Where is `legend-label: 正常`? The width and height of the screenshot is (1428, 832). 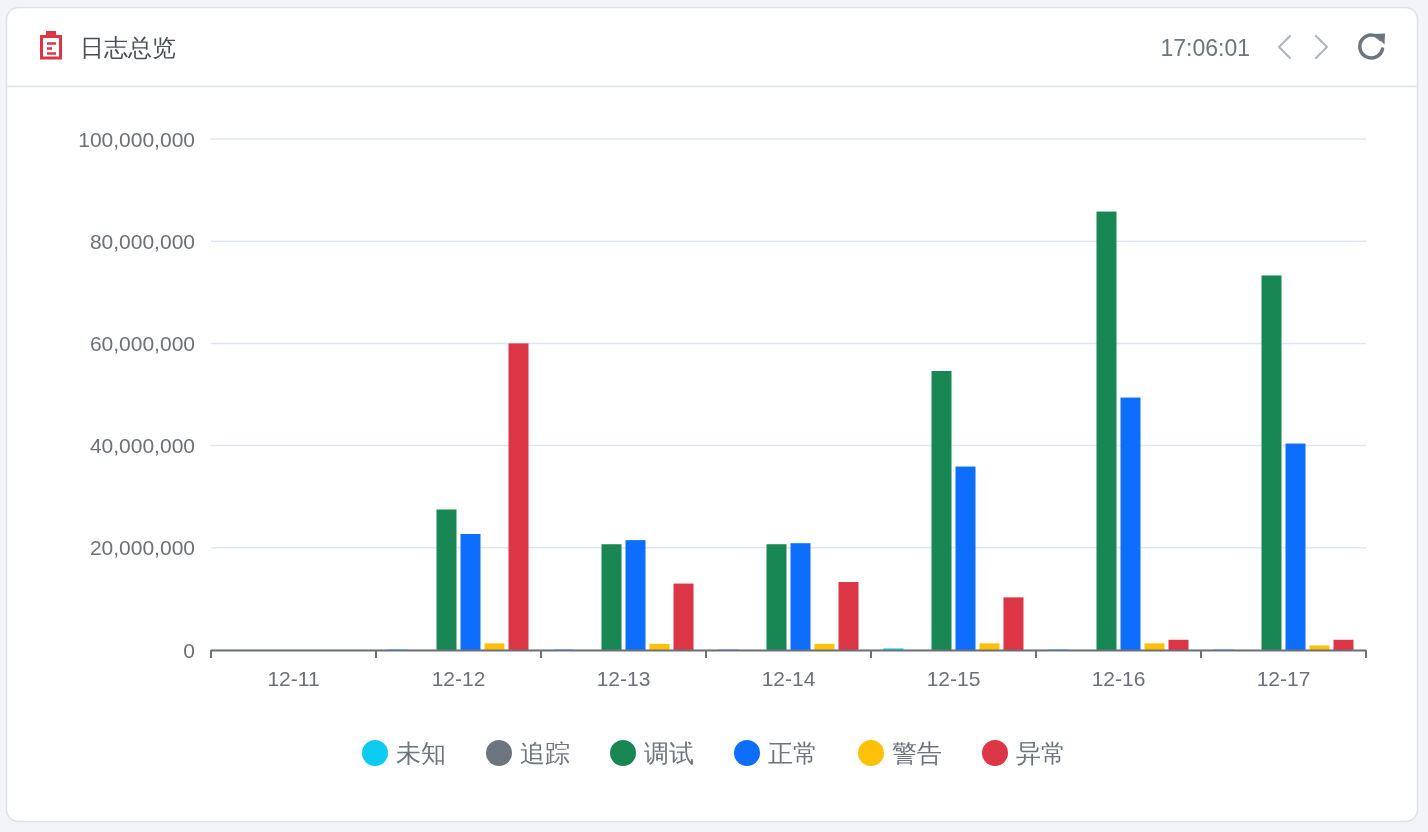 legend-label: 正常 is located at coordinates (793, 753).